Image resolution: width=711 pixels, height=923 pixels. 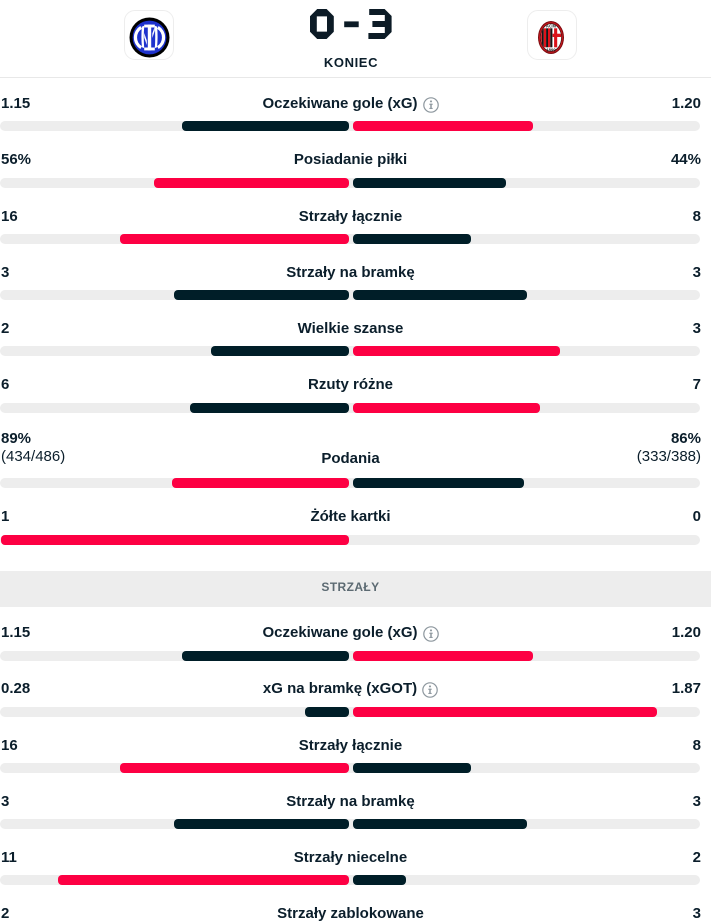 I want to click on svg-text: ACM, so click(x=551, y=25).